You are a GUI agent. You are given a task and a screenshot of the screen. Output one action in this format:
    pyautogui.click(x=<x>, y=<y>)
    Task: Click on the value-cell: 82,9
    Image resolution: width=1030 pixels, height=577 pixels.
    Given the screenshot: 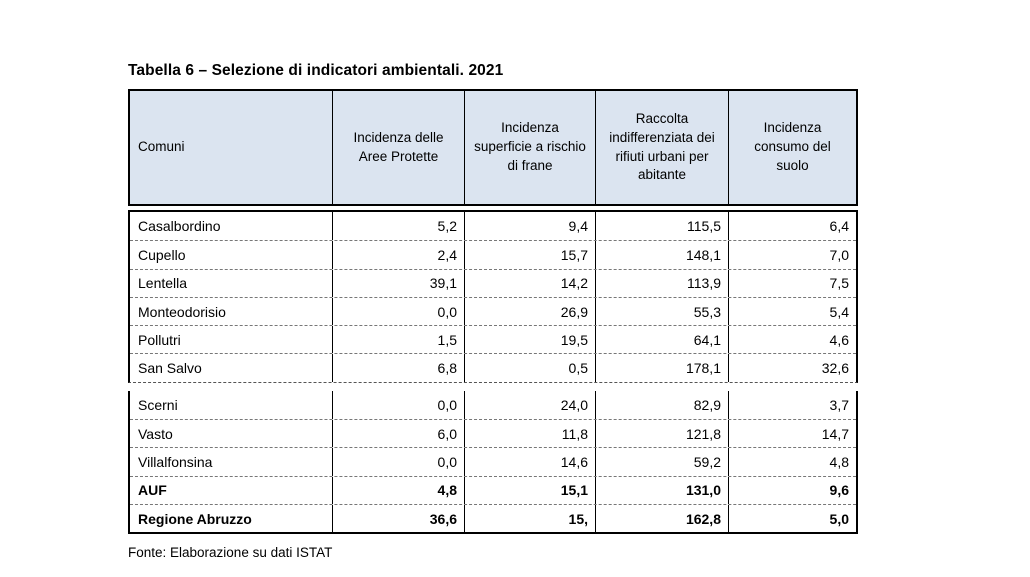 What is the action you would take?
    pyautogui.click(x=661, y=405)
    